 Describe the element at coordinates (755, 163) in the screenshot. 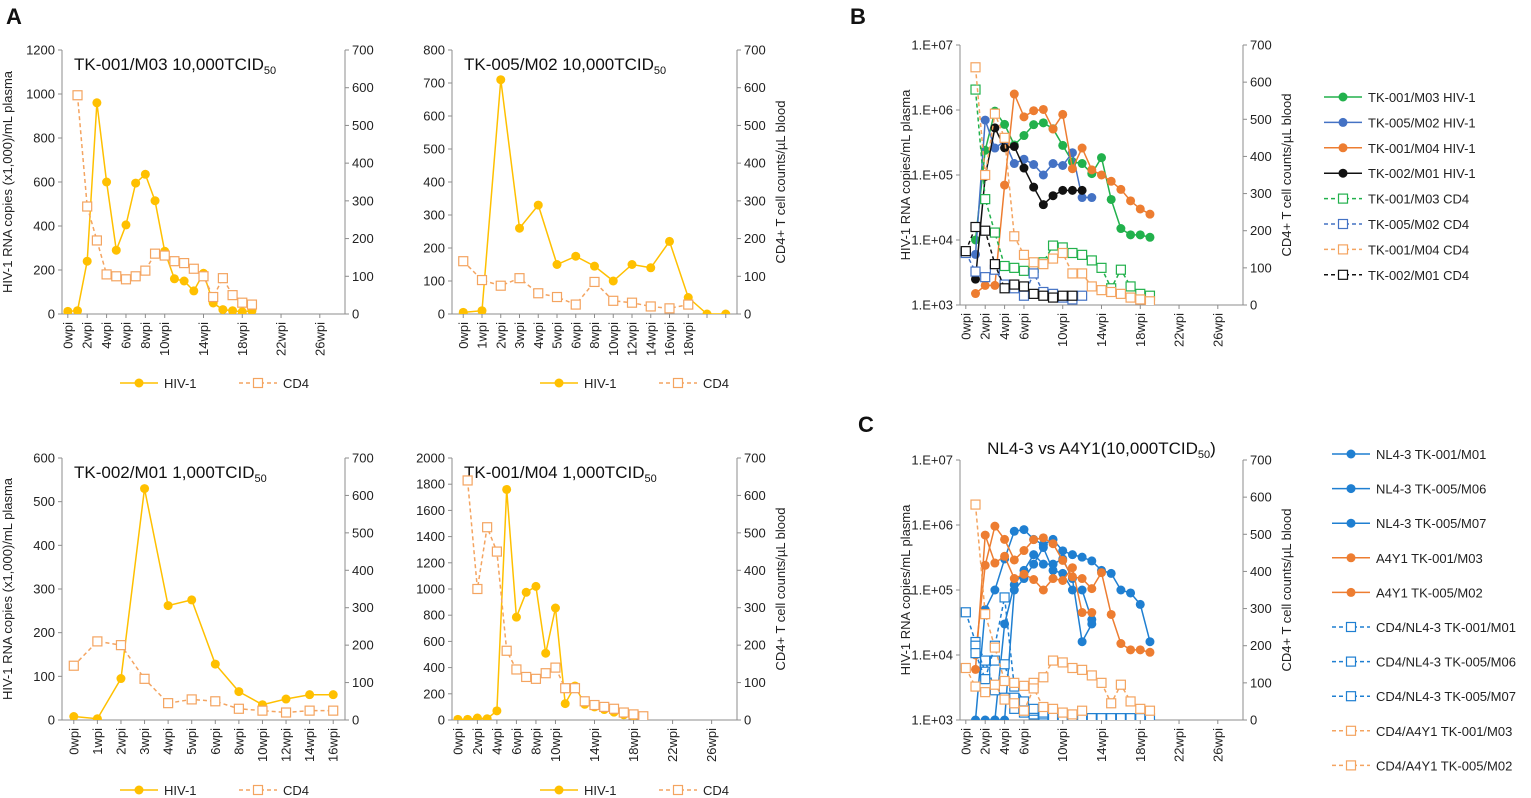

I see `y2-tick-label: 400` at that location.